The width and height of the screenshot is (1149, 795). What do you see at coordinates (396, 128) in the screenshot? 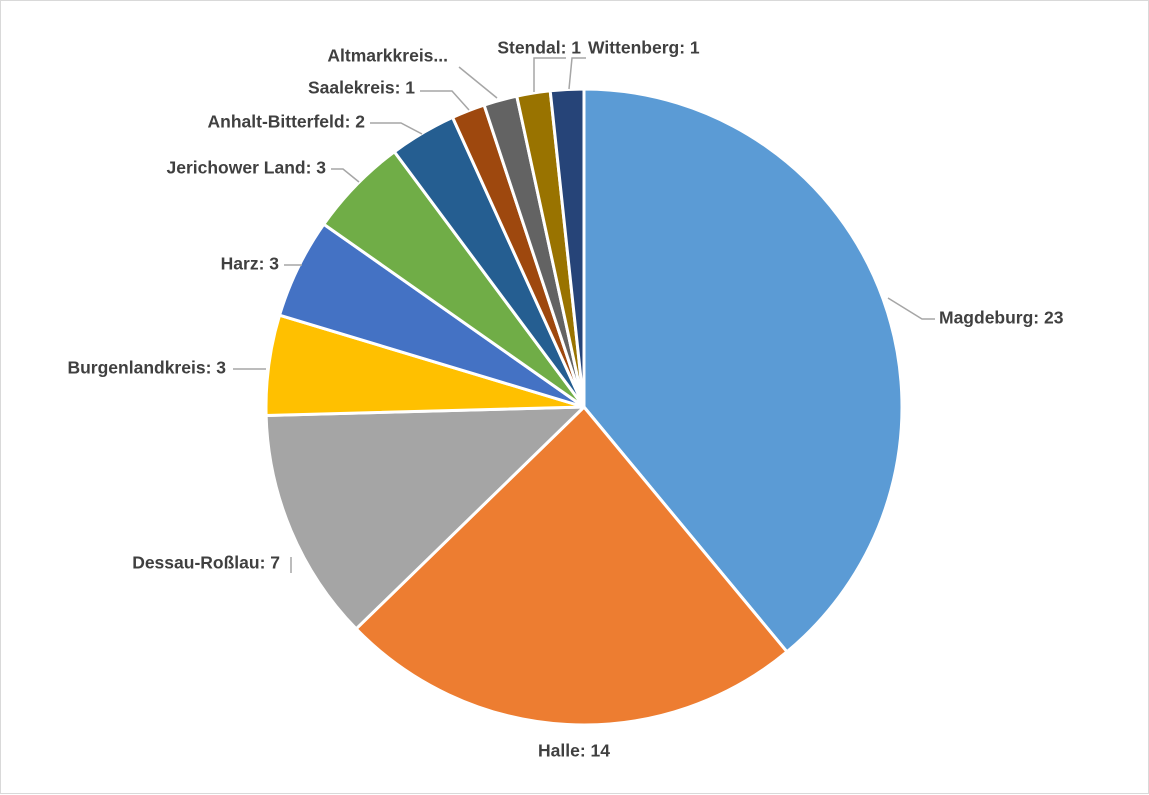
I see `leader-line-anhalt-bitterfeld` at bounding box center [396, 128].